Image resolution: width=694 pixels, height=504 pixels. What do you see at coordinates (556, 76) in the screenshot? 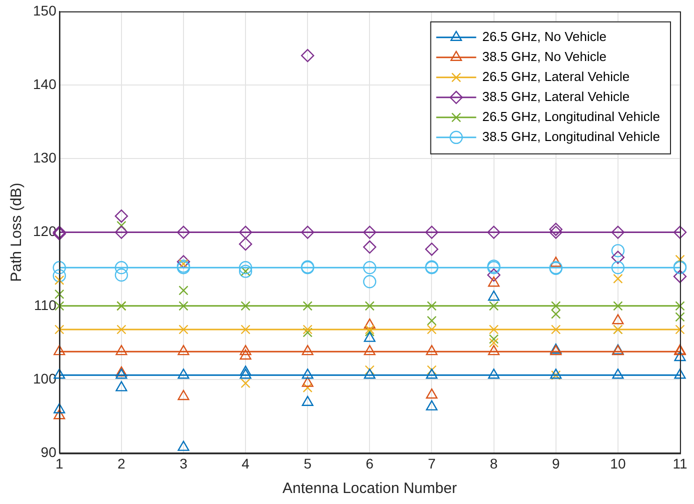
I see `legend-label: 26.5 GHz, Lateral Vehicle` at bounding box center [556, 76].